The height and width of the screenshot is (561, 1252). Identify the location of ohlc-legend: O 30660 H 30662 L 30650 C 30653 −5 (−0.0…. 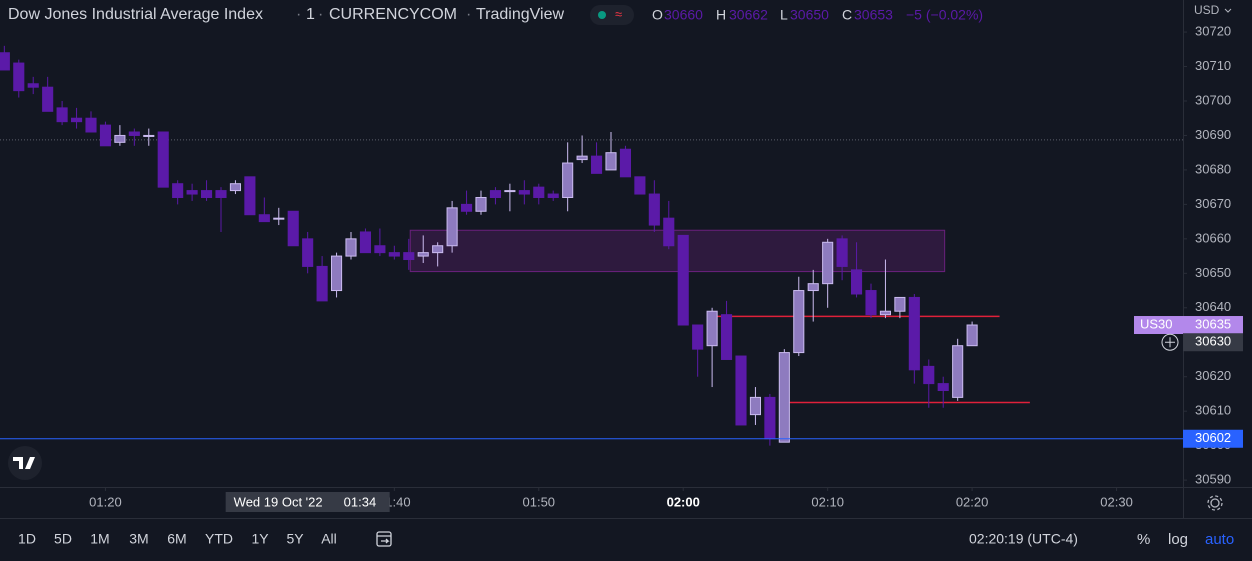
(817, 15).